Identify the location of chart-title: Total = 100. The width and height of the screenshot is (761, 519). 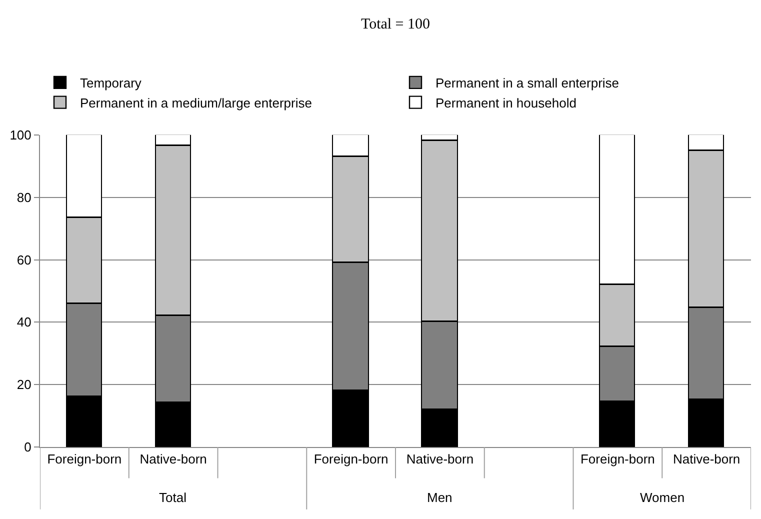
(395, 24).